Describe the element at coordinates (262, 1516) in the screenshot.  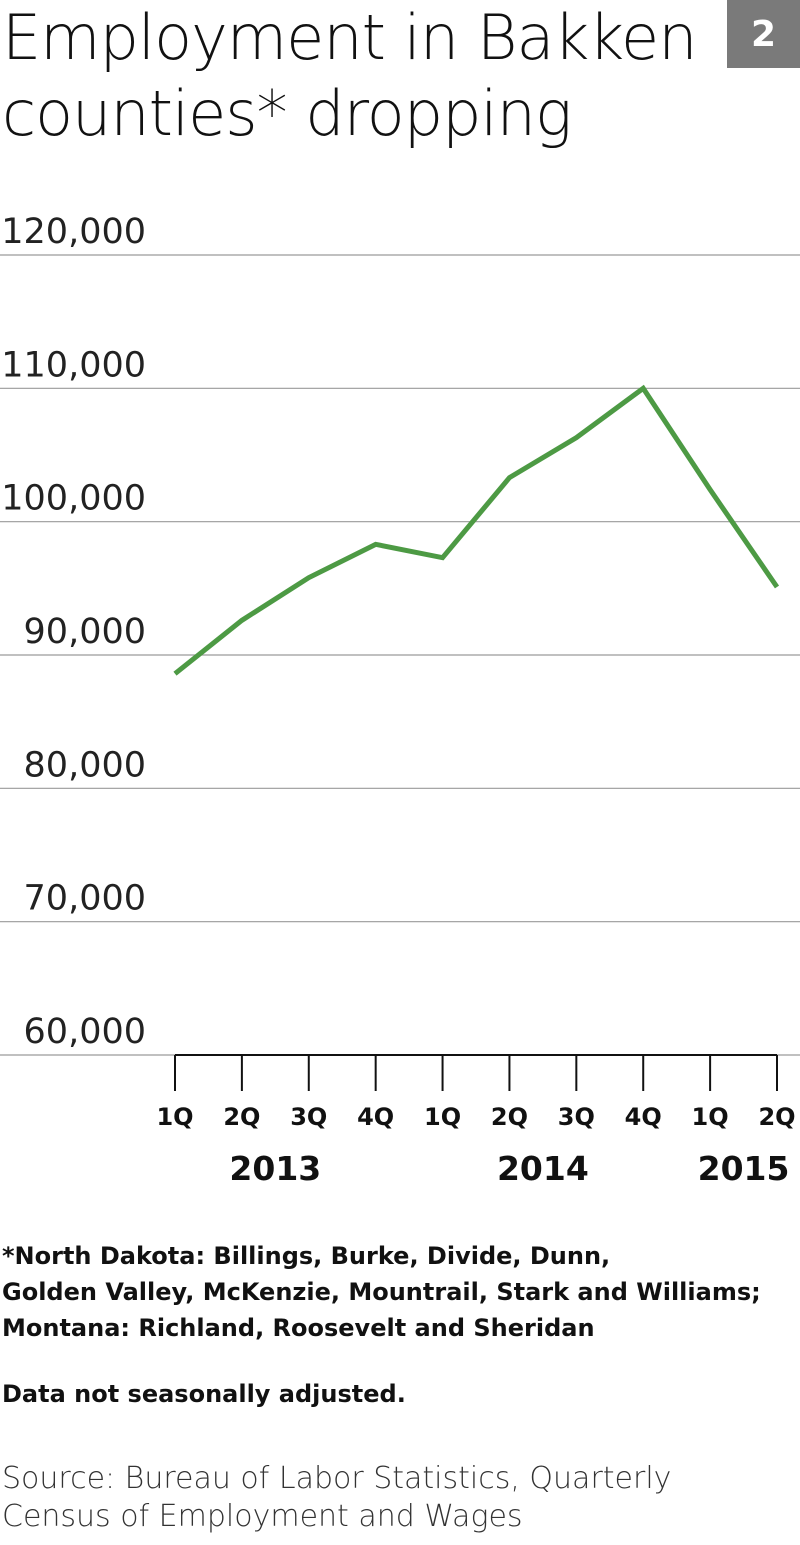
I see `source-line: Census of Employment and Wages` at that location.